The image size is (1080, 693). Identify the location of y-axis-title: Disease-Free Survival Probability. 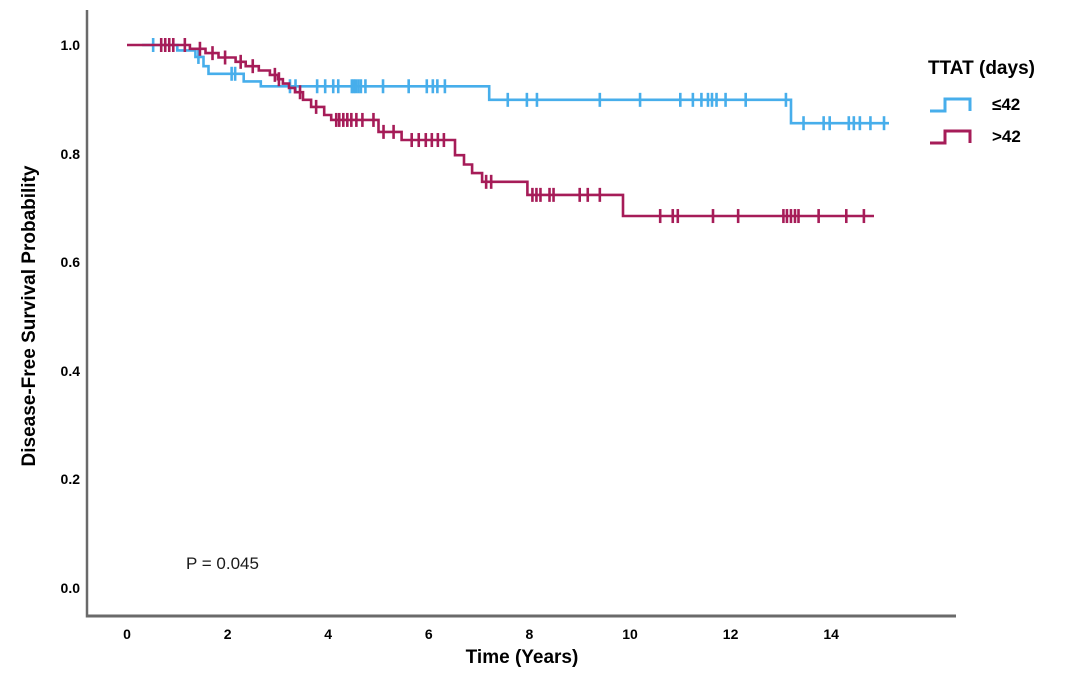
(29, 316).